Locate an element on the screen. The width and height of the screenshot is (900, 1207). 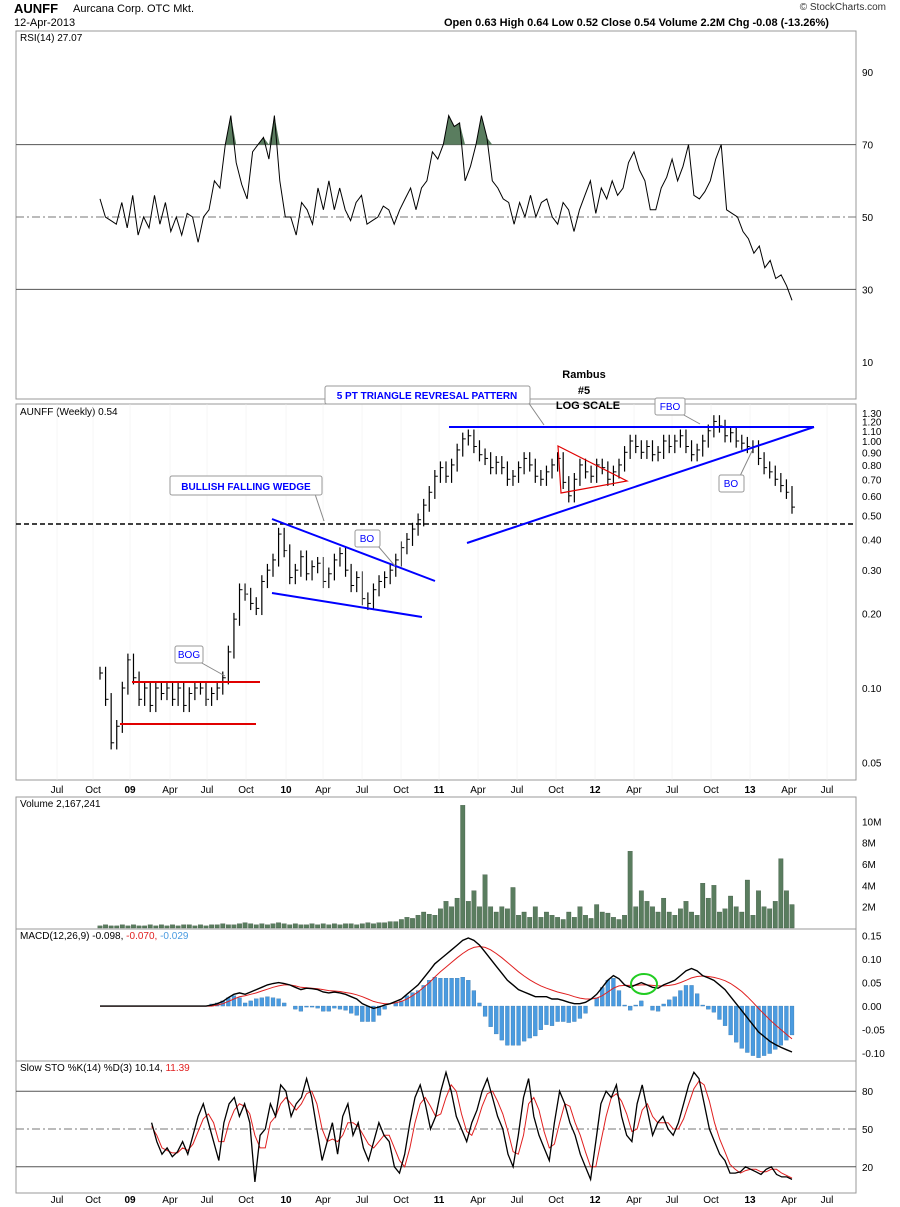
callout-wedge: BULLISH FALLING WEDGE is located at coordinates (247, 498).